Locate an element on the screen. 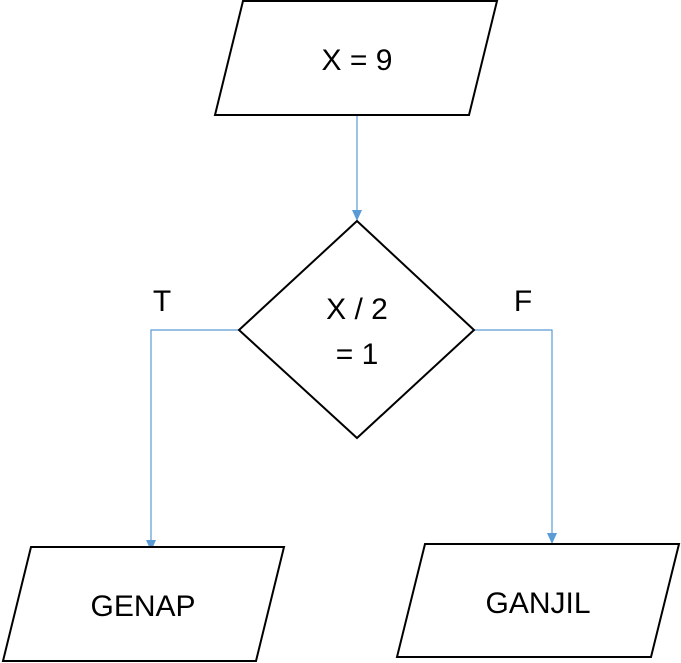  true-output-node: GENAP is located at coordinates (143, 604).